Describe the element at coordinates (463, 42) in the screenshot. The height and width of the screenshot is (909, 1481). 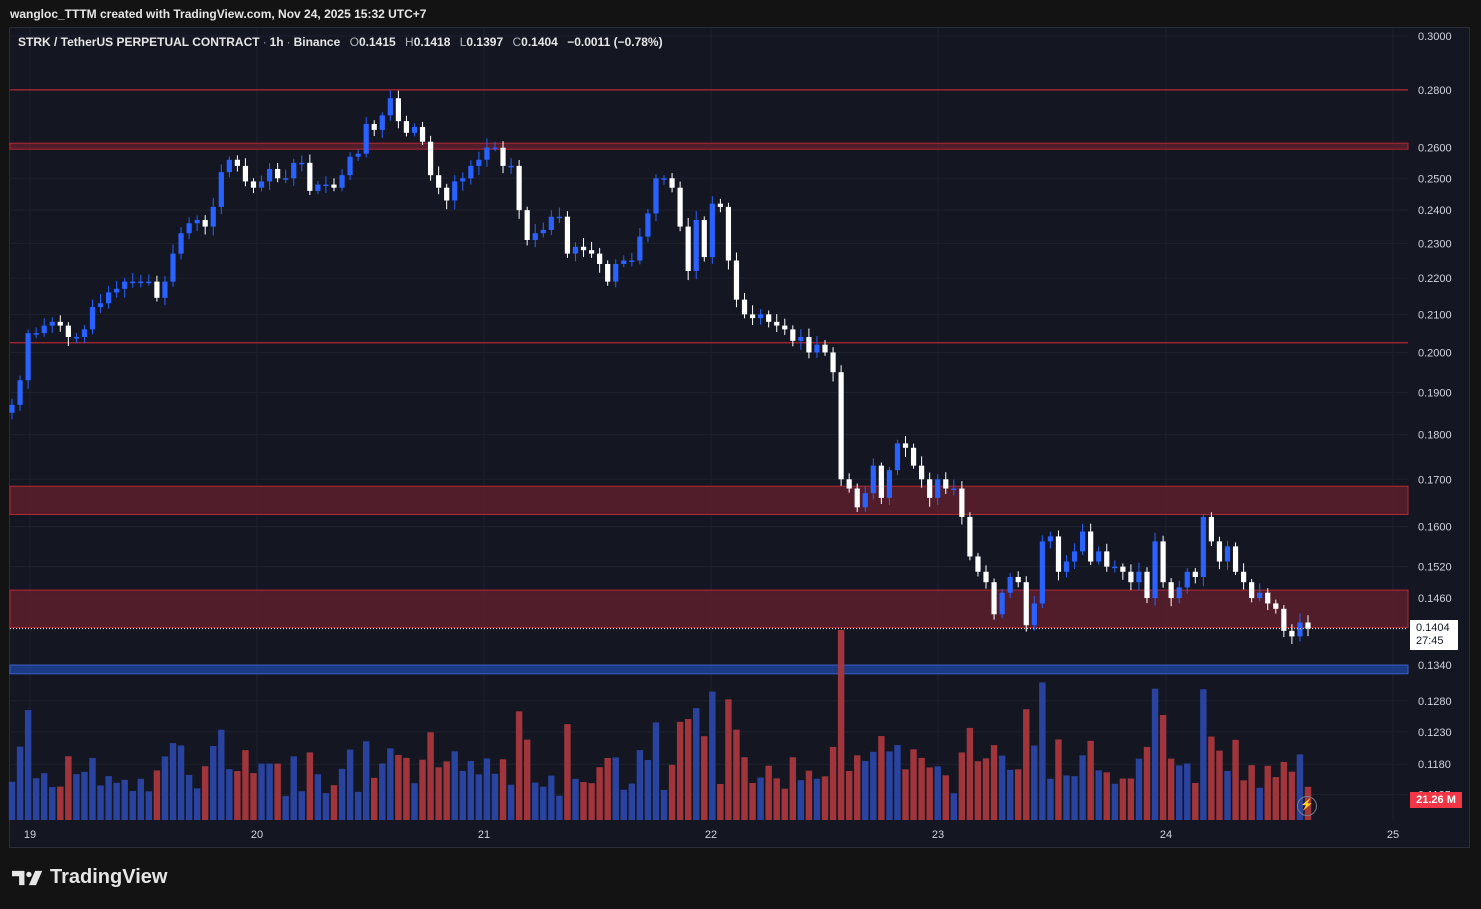
I see `low-label: L` at that location.